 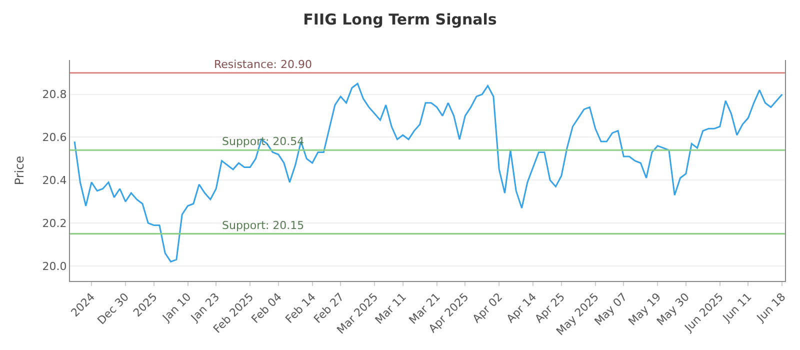 What do you see at coordinates (488, 308) in the screenshot?
I see `x-tick-label: Apr 02` at bounding box center [488, 308].